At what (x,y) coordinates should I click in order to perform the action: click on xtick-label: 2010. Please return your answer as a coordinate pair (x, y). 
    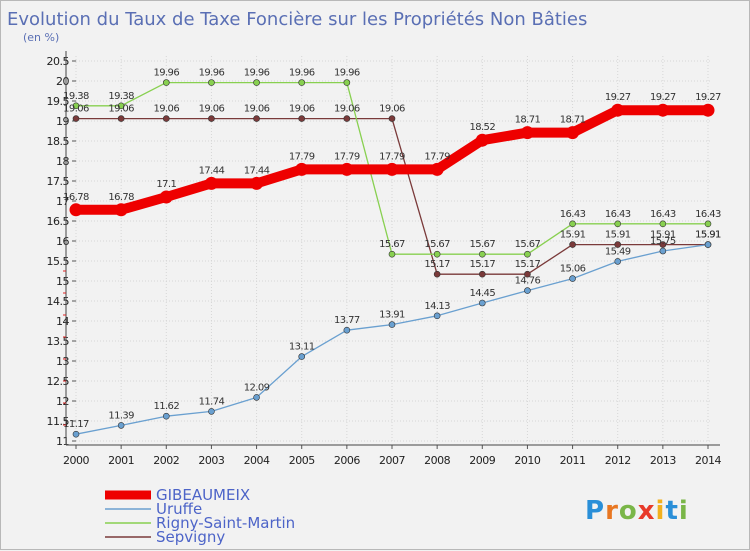
    Looking at the image, I should click on (527, 460).